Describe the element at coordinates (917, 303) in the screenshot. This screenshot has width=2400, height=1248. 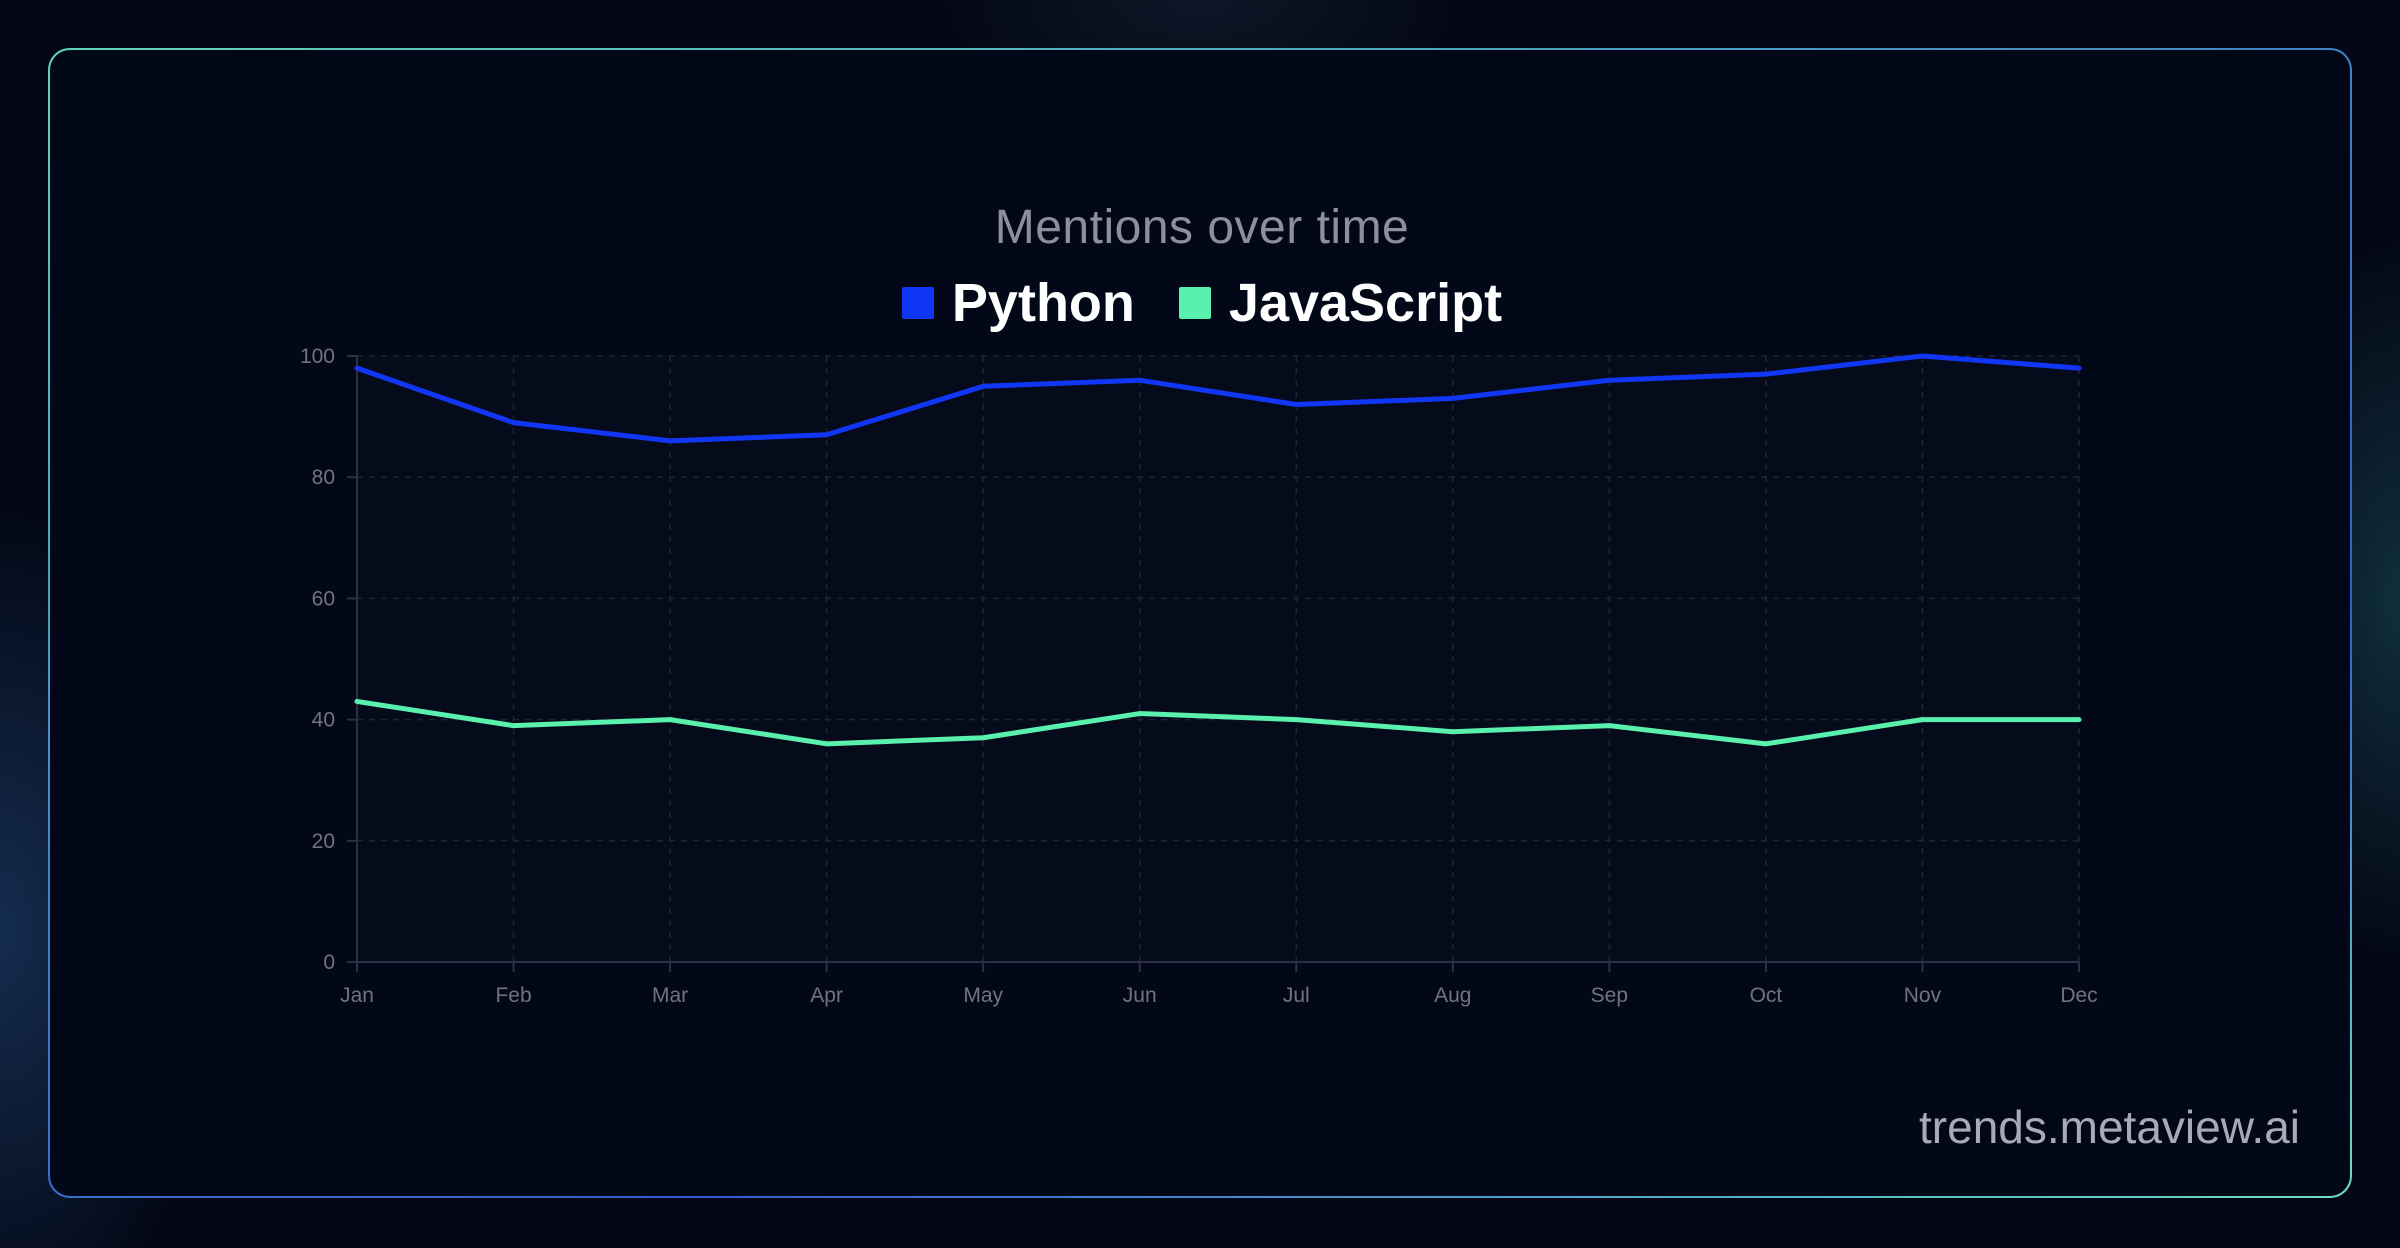
I see `legend-swatch-python` at that location.